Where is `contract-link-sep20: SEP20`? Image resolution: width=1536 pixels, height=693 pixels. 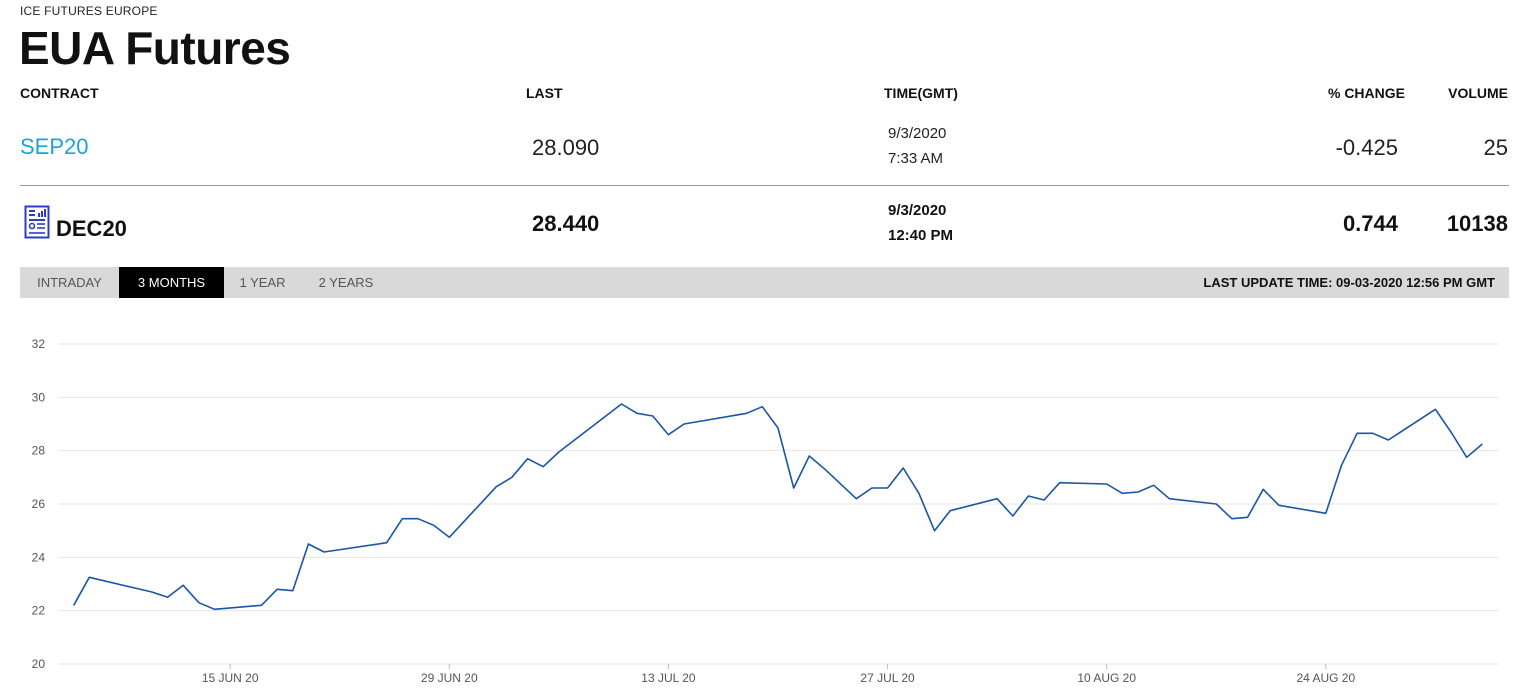
contract-link-sep20: SEP20 is located at coordinates (54, 146).